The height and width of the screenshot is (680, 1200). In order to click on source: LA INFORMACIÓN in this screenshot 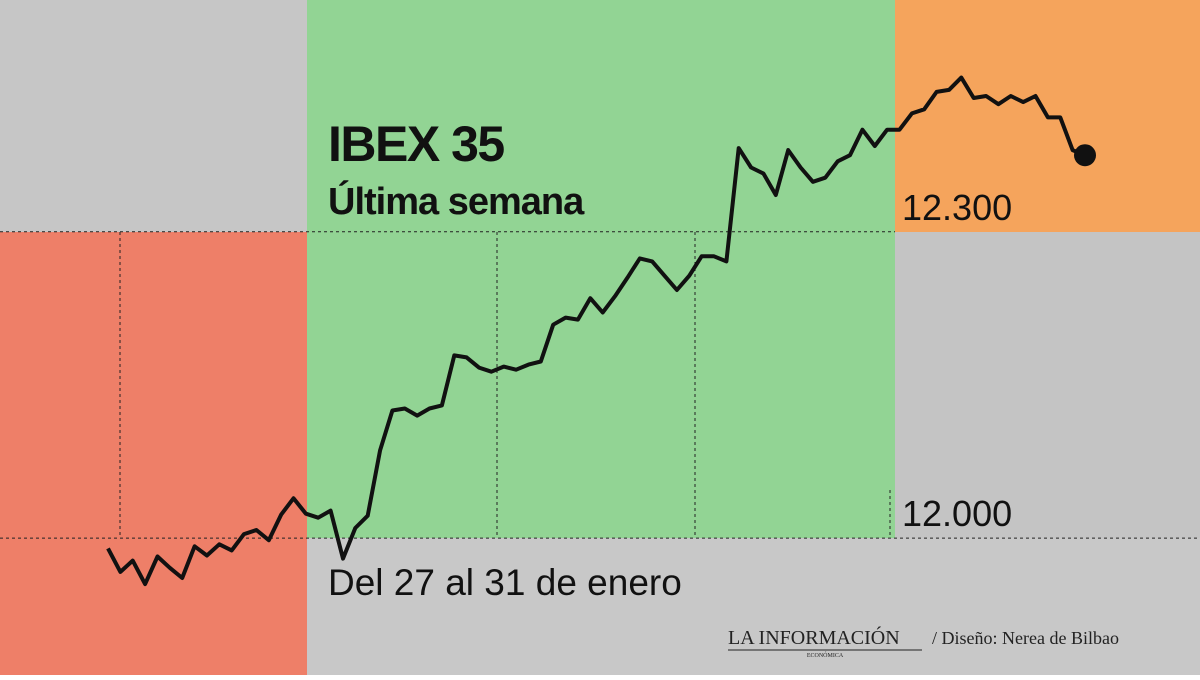, I will do `click(814, 637)`.